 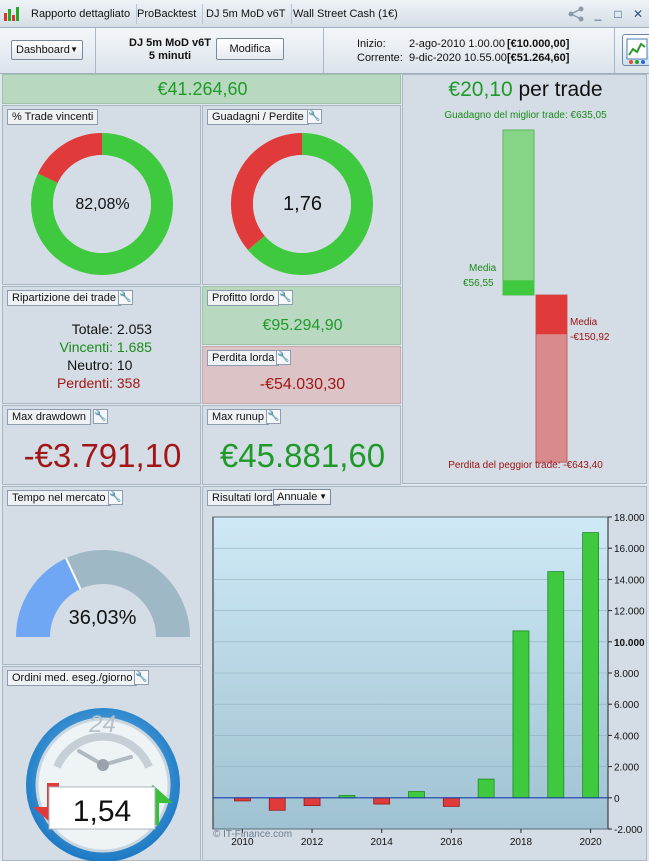 I want to click on win-pct-value: 82,08%, so click(x=102, y=204).